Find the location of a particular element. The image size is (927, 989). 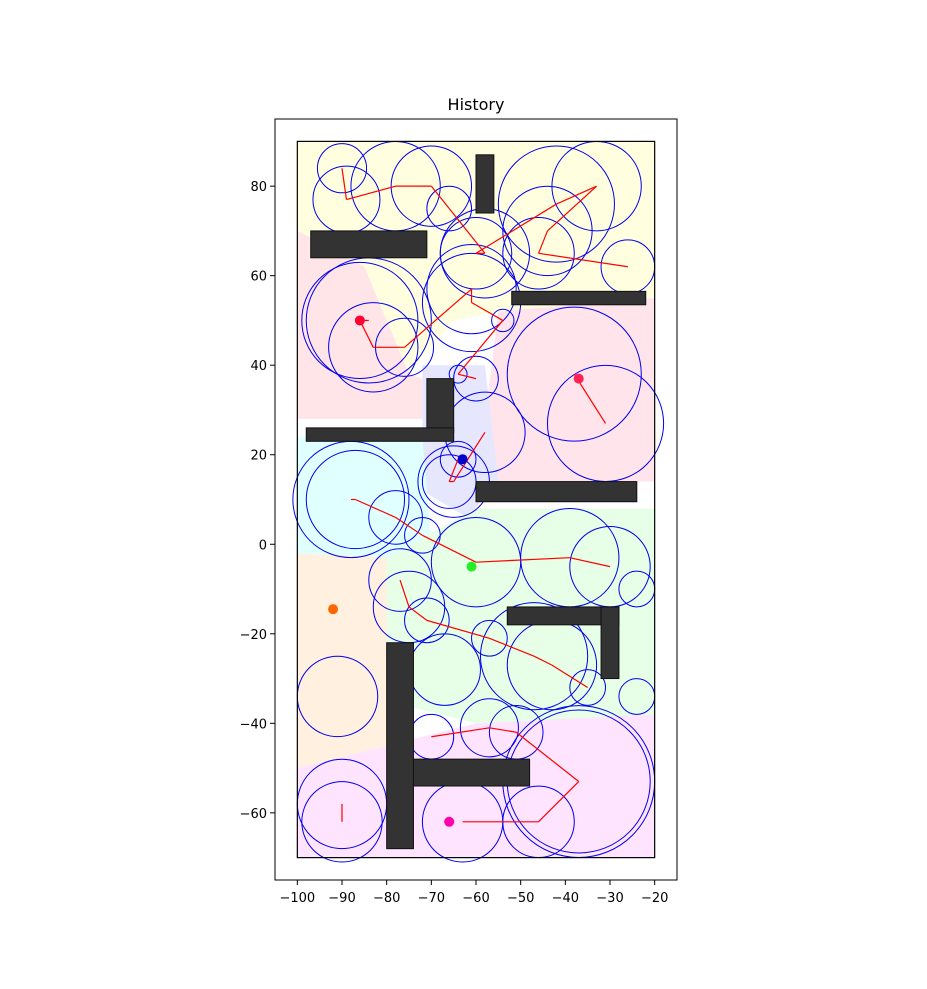

y-tick-label: −40 is located at coordinates (253, 724).